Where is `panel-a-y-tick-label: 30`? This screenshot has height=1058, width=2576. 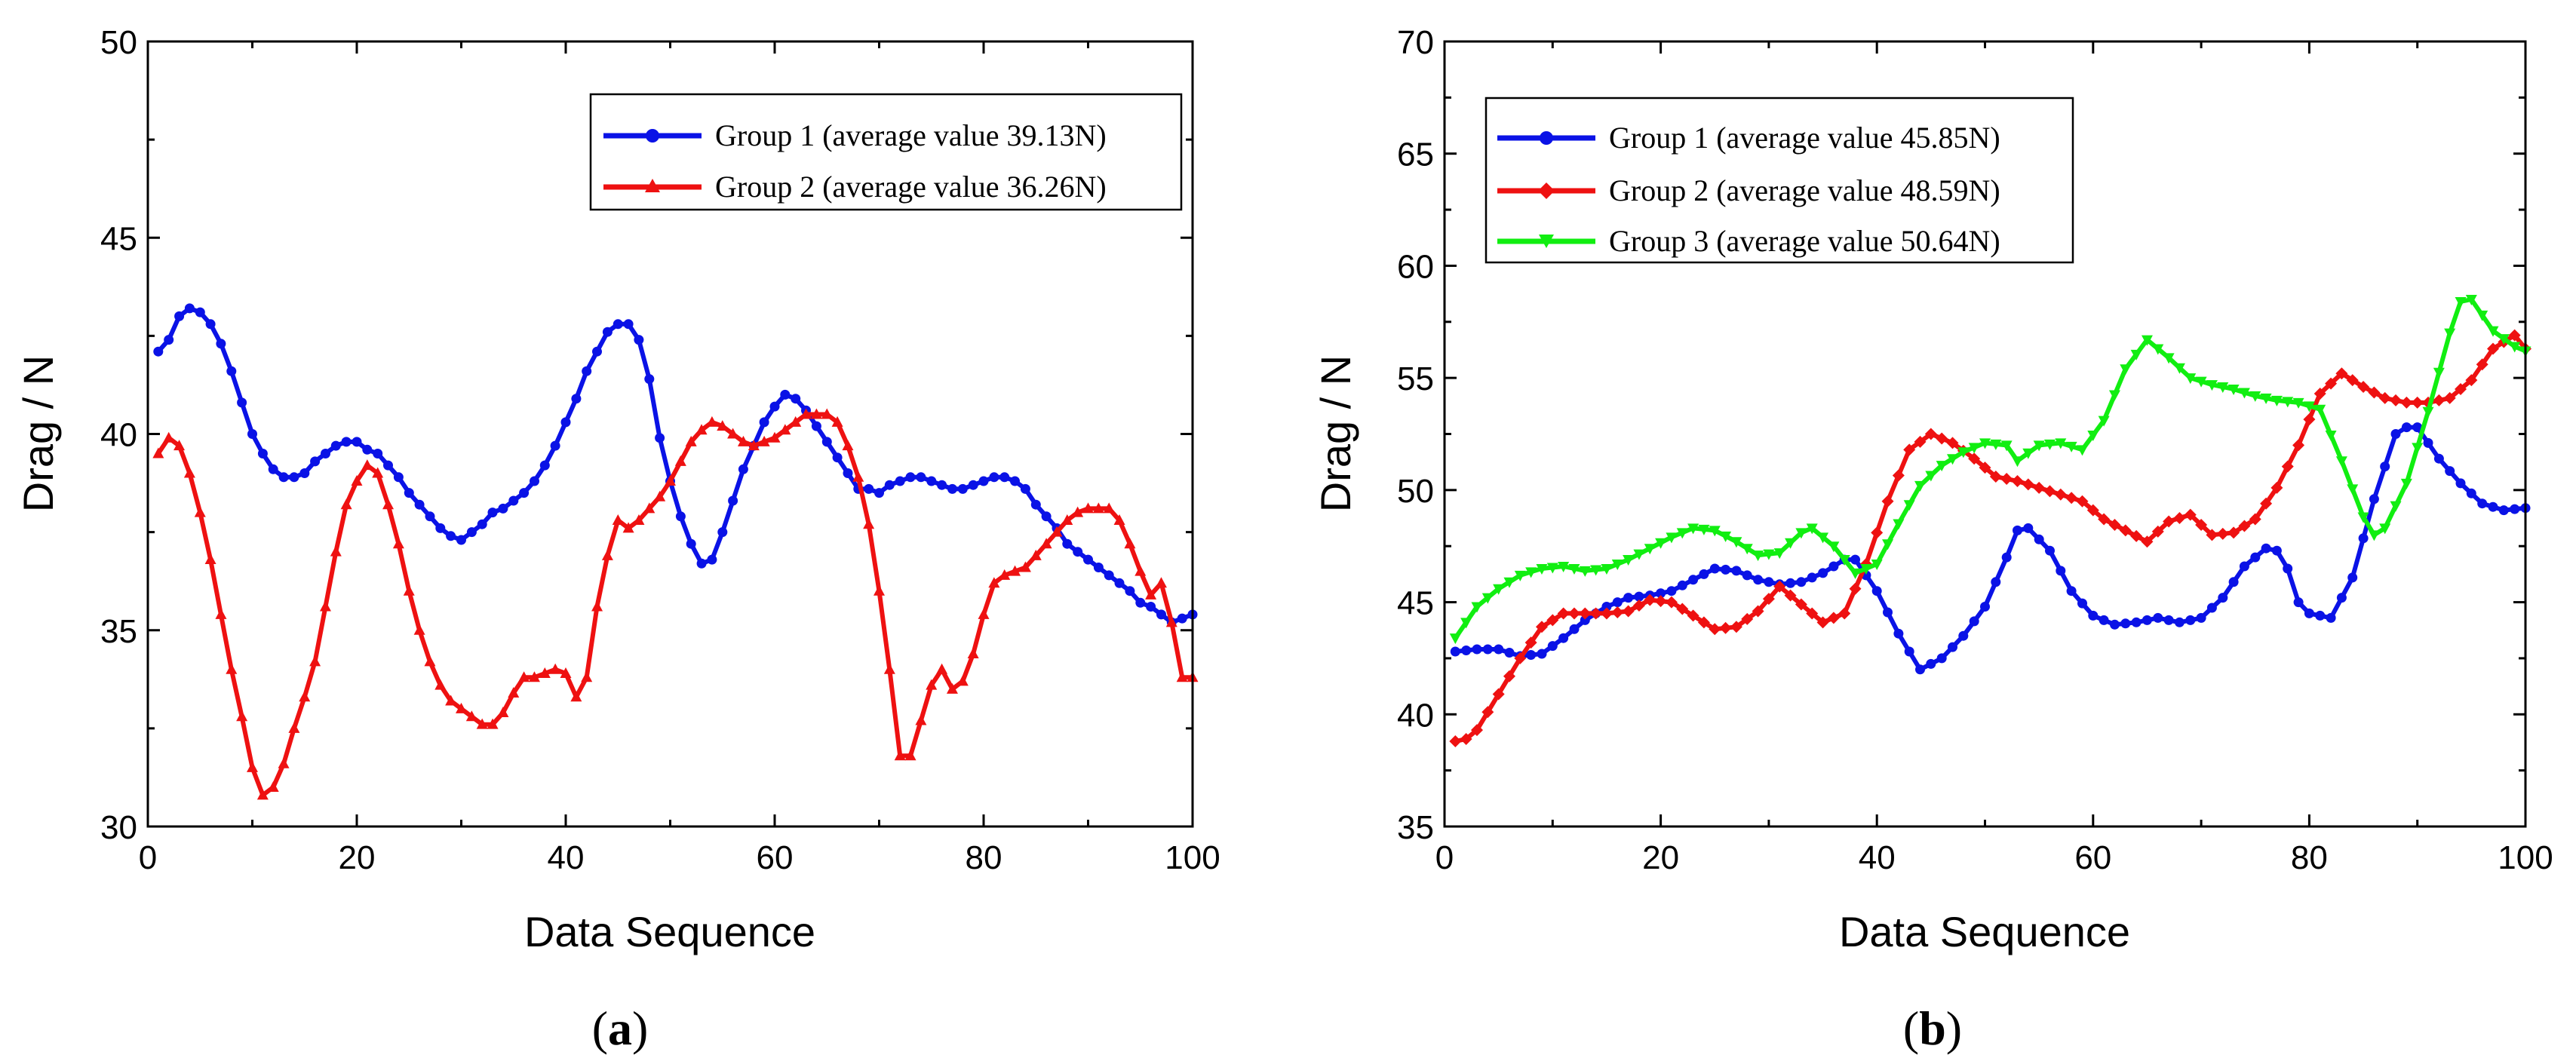 panel-a-y-tick-label: 30 is located at coordinates (118, 827).